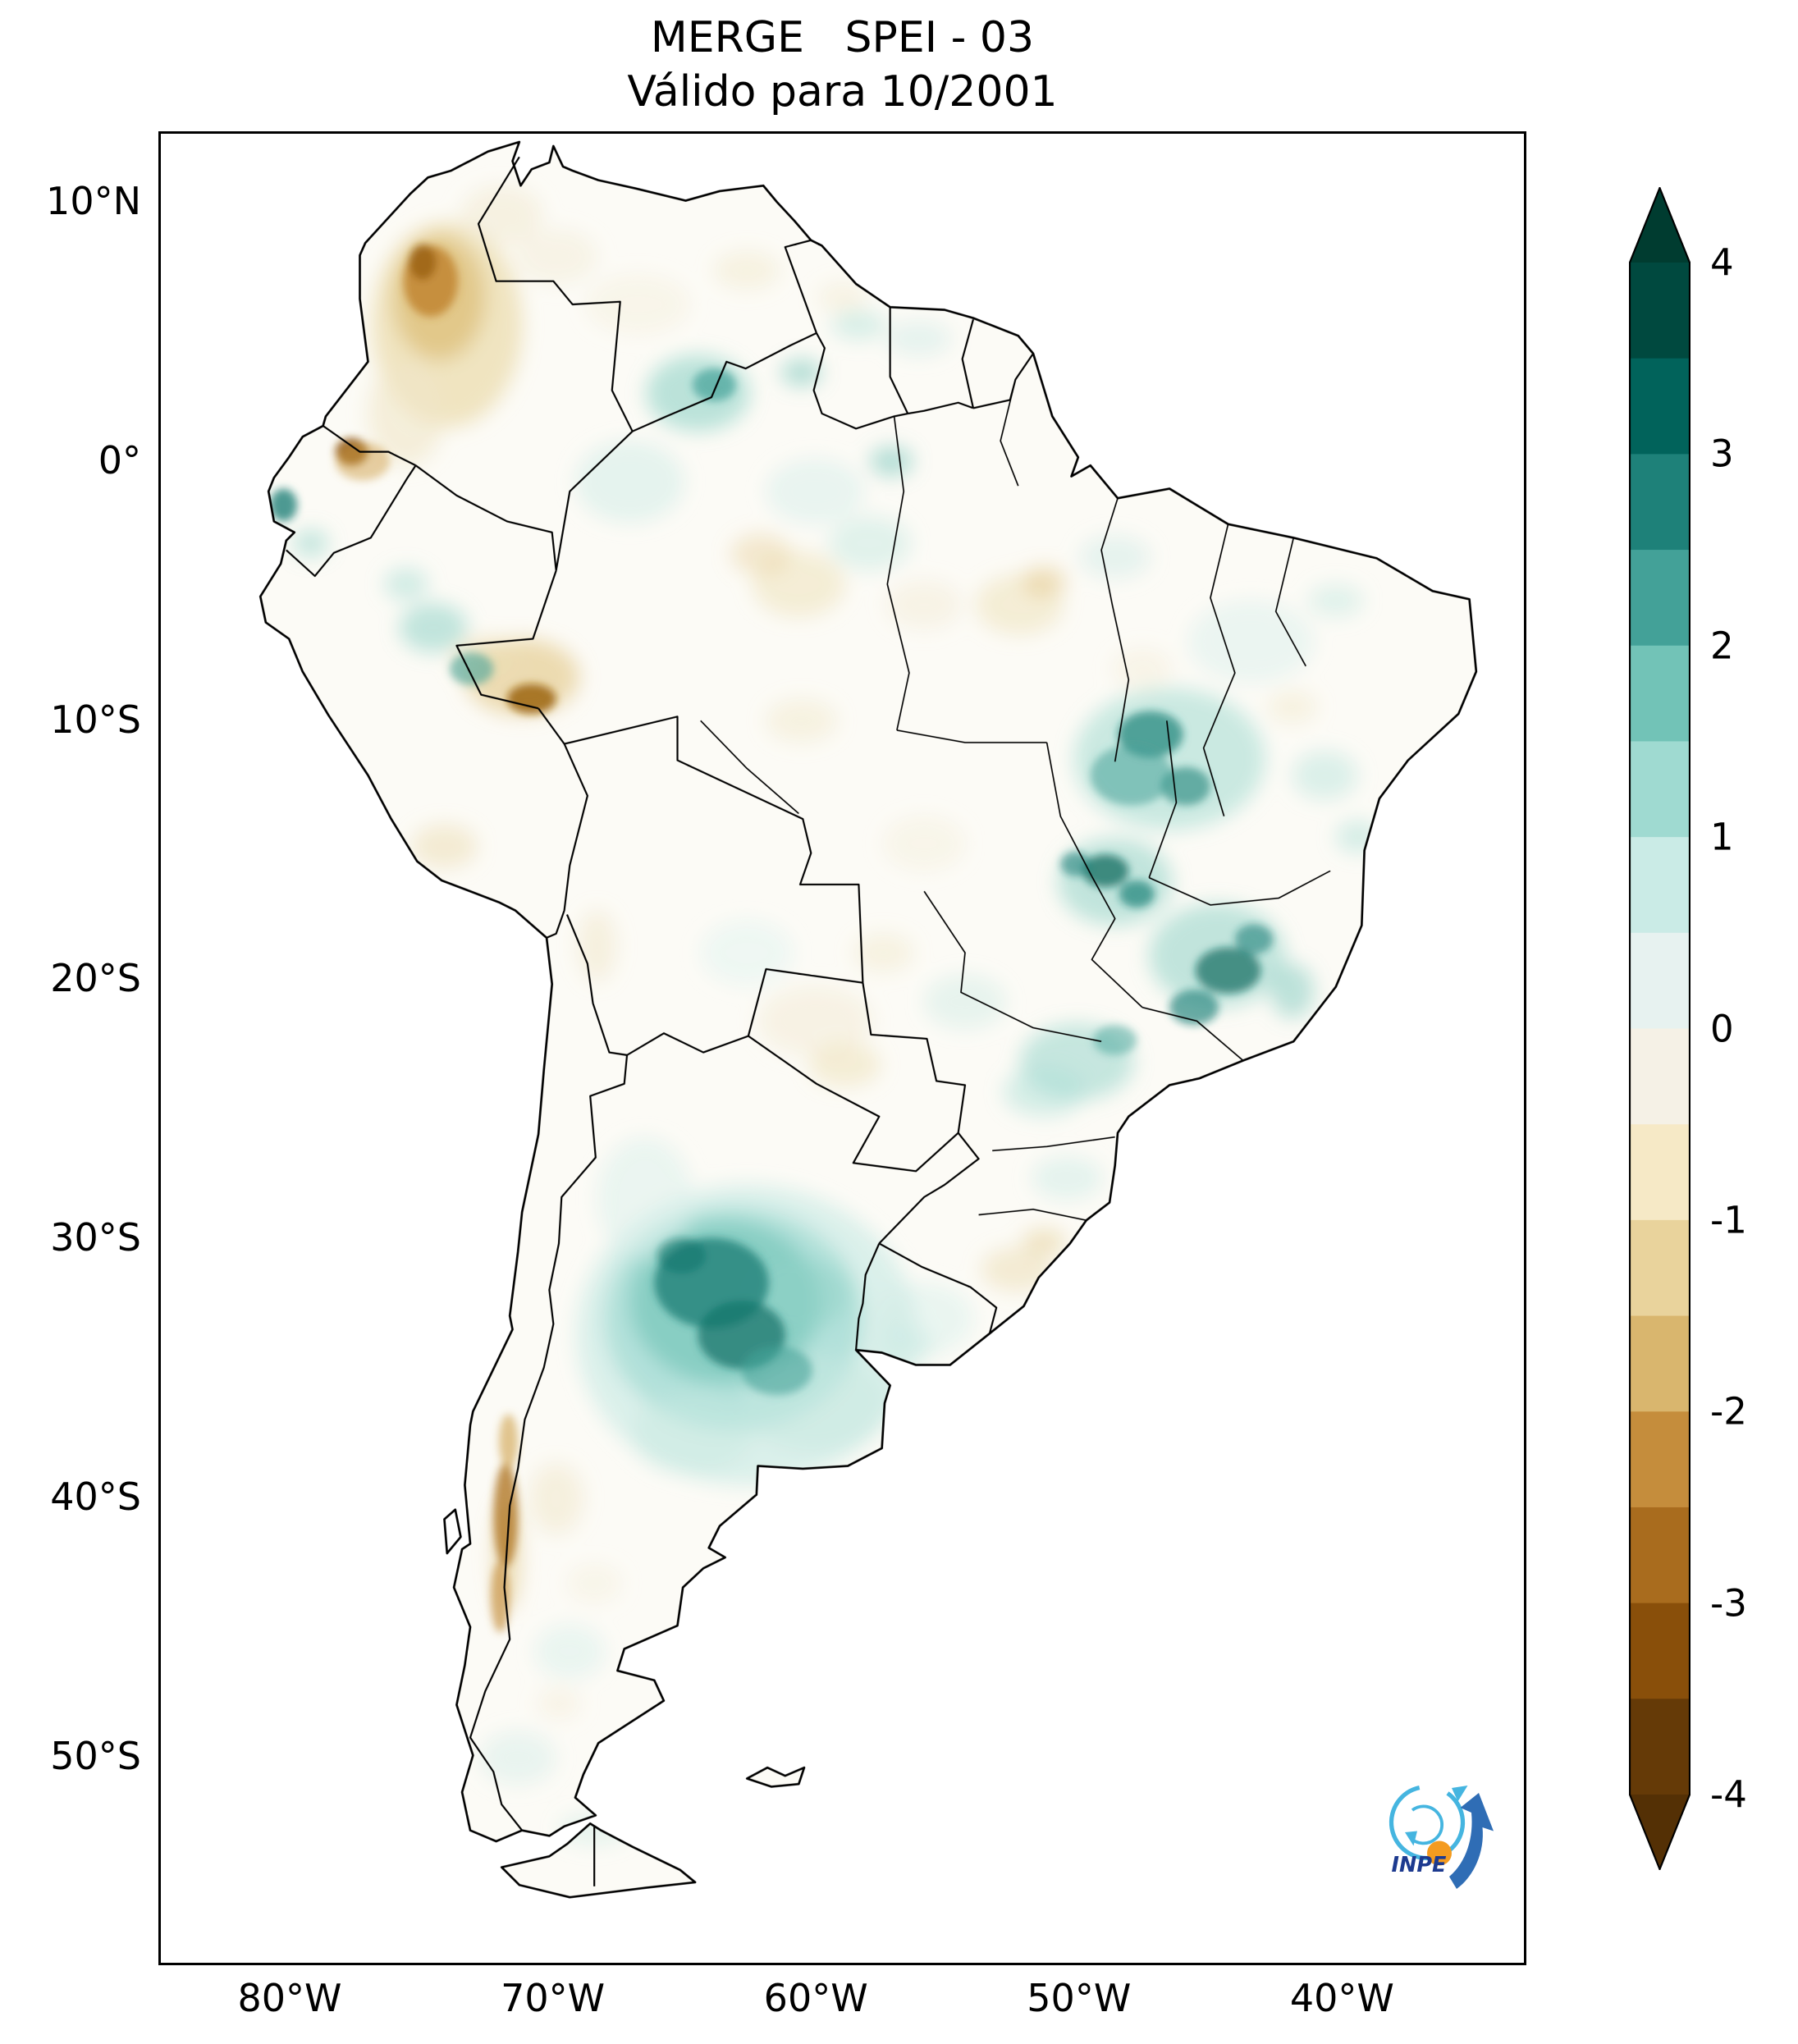 Image resolution: width=1798 pixels, height=2044 pixels. What do you see at coordinates (1722, 837) in the screenshot?
I see `colorbar-tick-label: 1` at bounding box center [1722, 837].